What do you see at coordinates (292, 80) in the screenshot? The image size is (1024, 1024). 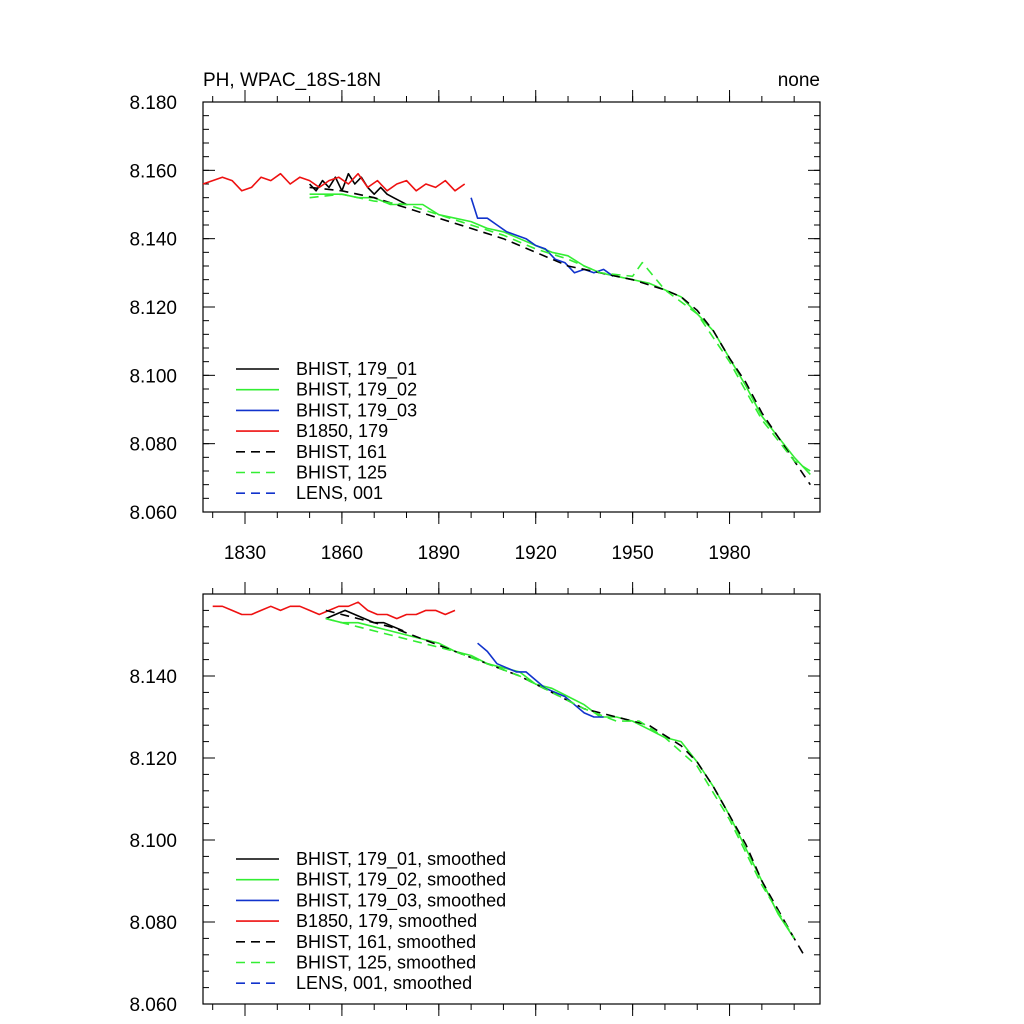 I see `chart-title: PH, WPAC_18S-18N` at bounding box center [292, 80].